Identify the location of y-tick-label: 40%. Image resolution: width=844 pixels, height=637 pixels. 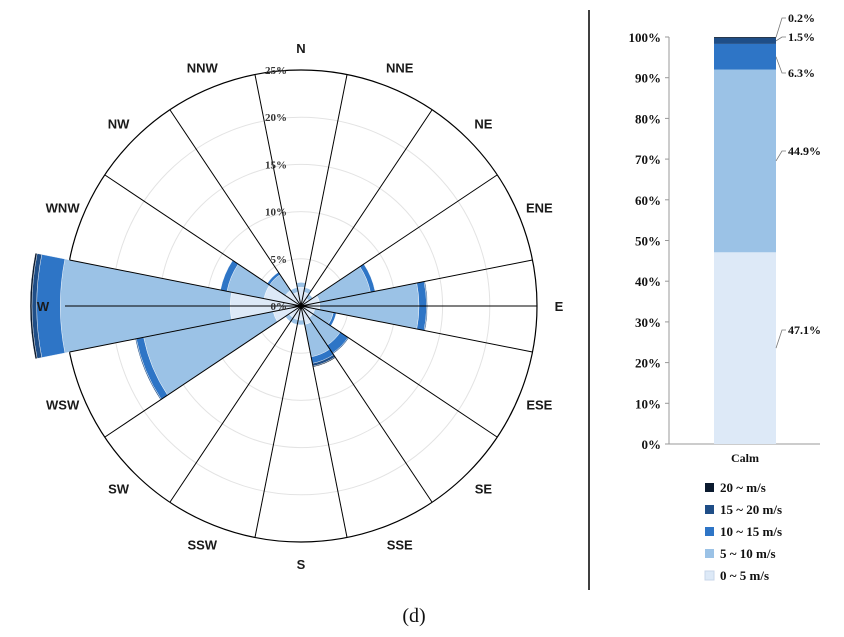
(648, 281).